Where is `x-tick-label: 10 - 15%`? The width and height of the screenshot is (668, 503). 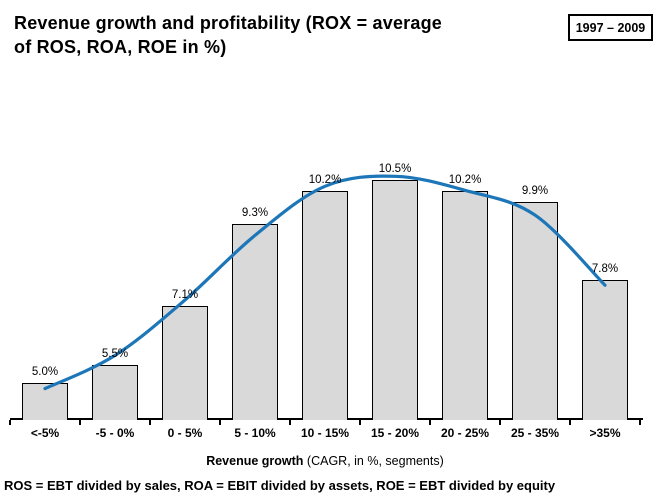
x-tick-label: 10 - 15% is located at coordinates (325, 433).